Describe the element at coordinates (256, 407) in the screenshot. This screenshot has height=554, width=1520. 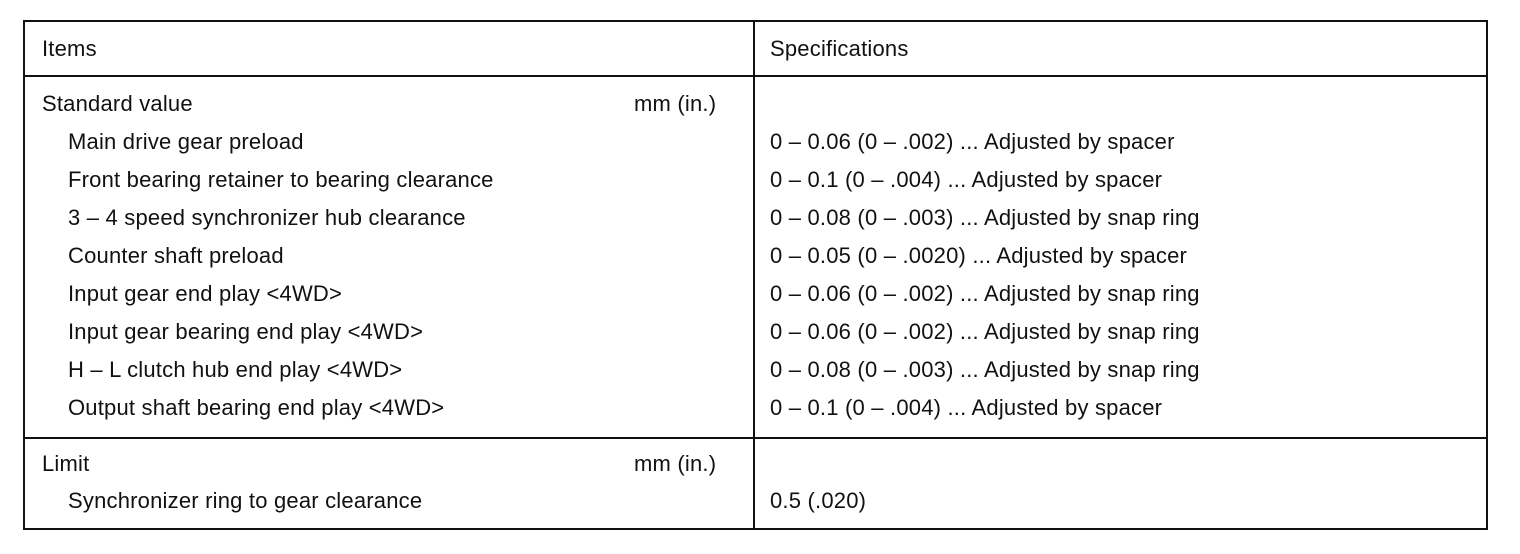
I see `table-row-item: Output shaft bearing end play <4WD>` at that location.